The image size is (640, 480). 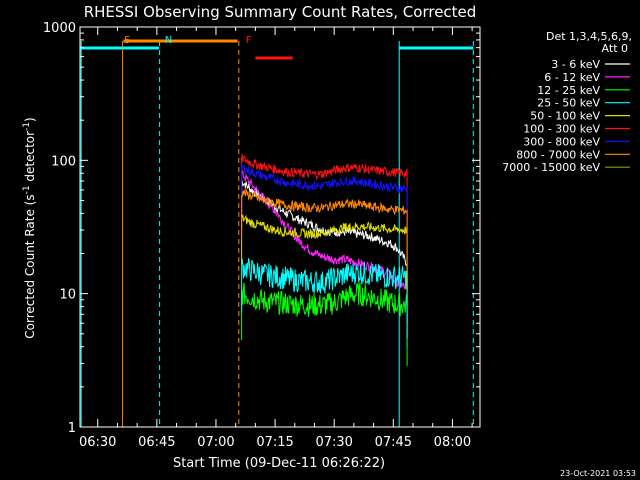 What do you see at coordinates (551, 167) in the screenshot?
I see `legend-label-8: 7000 - 15000 keV` at bounding box center [551, 167].